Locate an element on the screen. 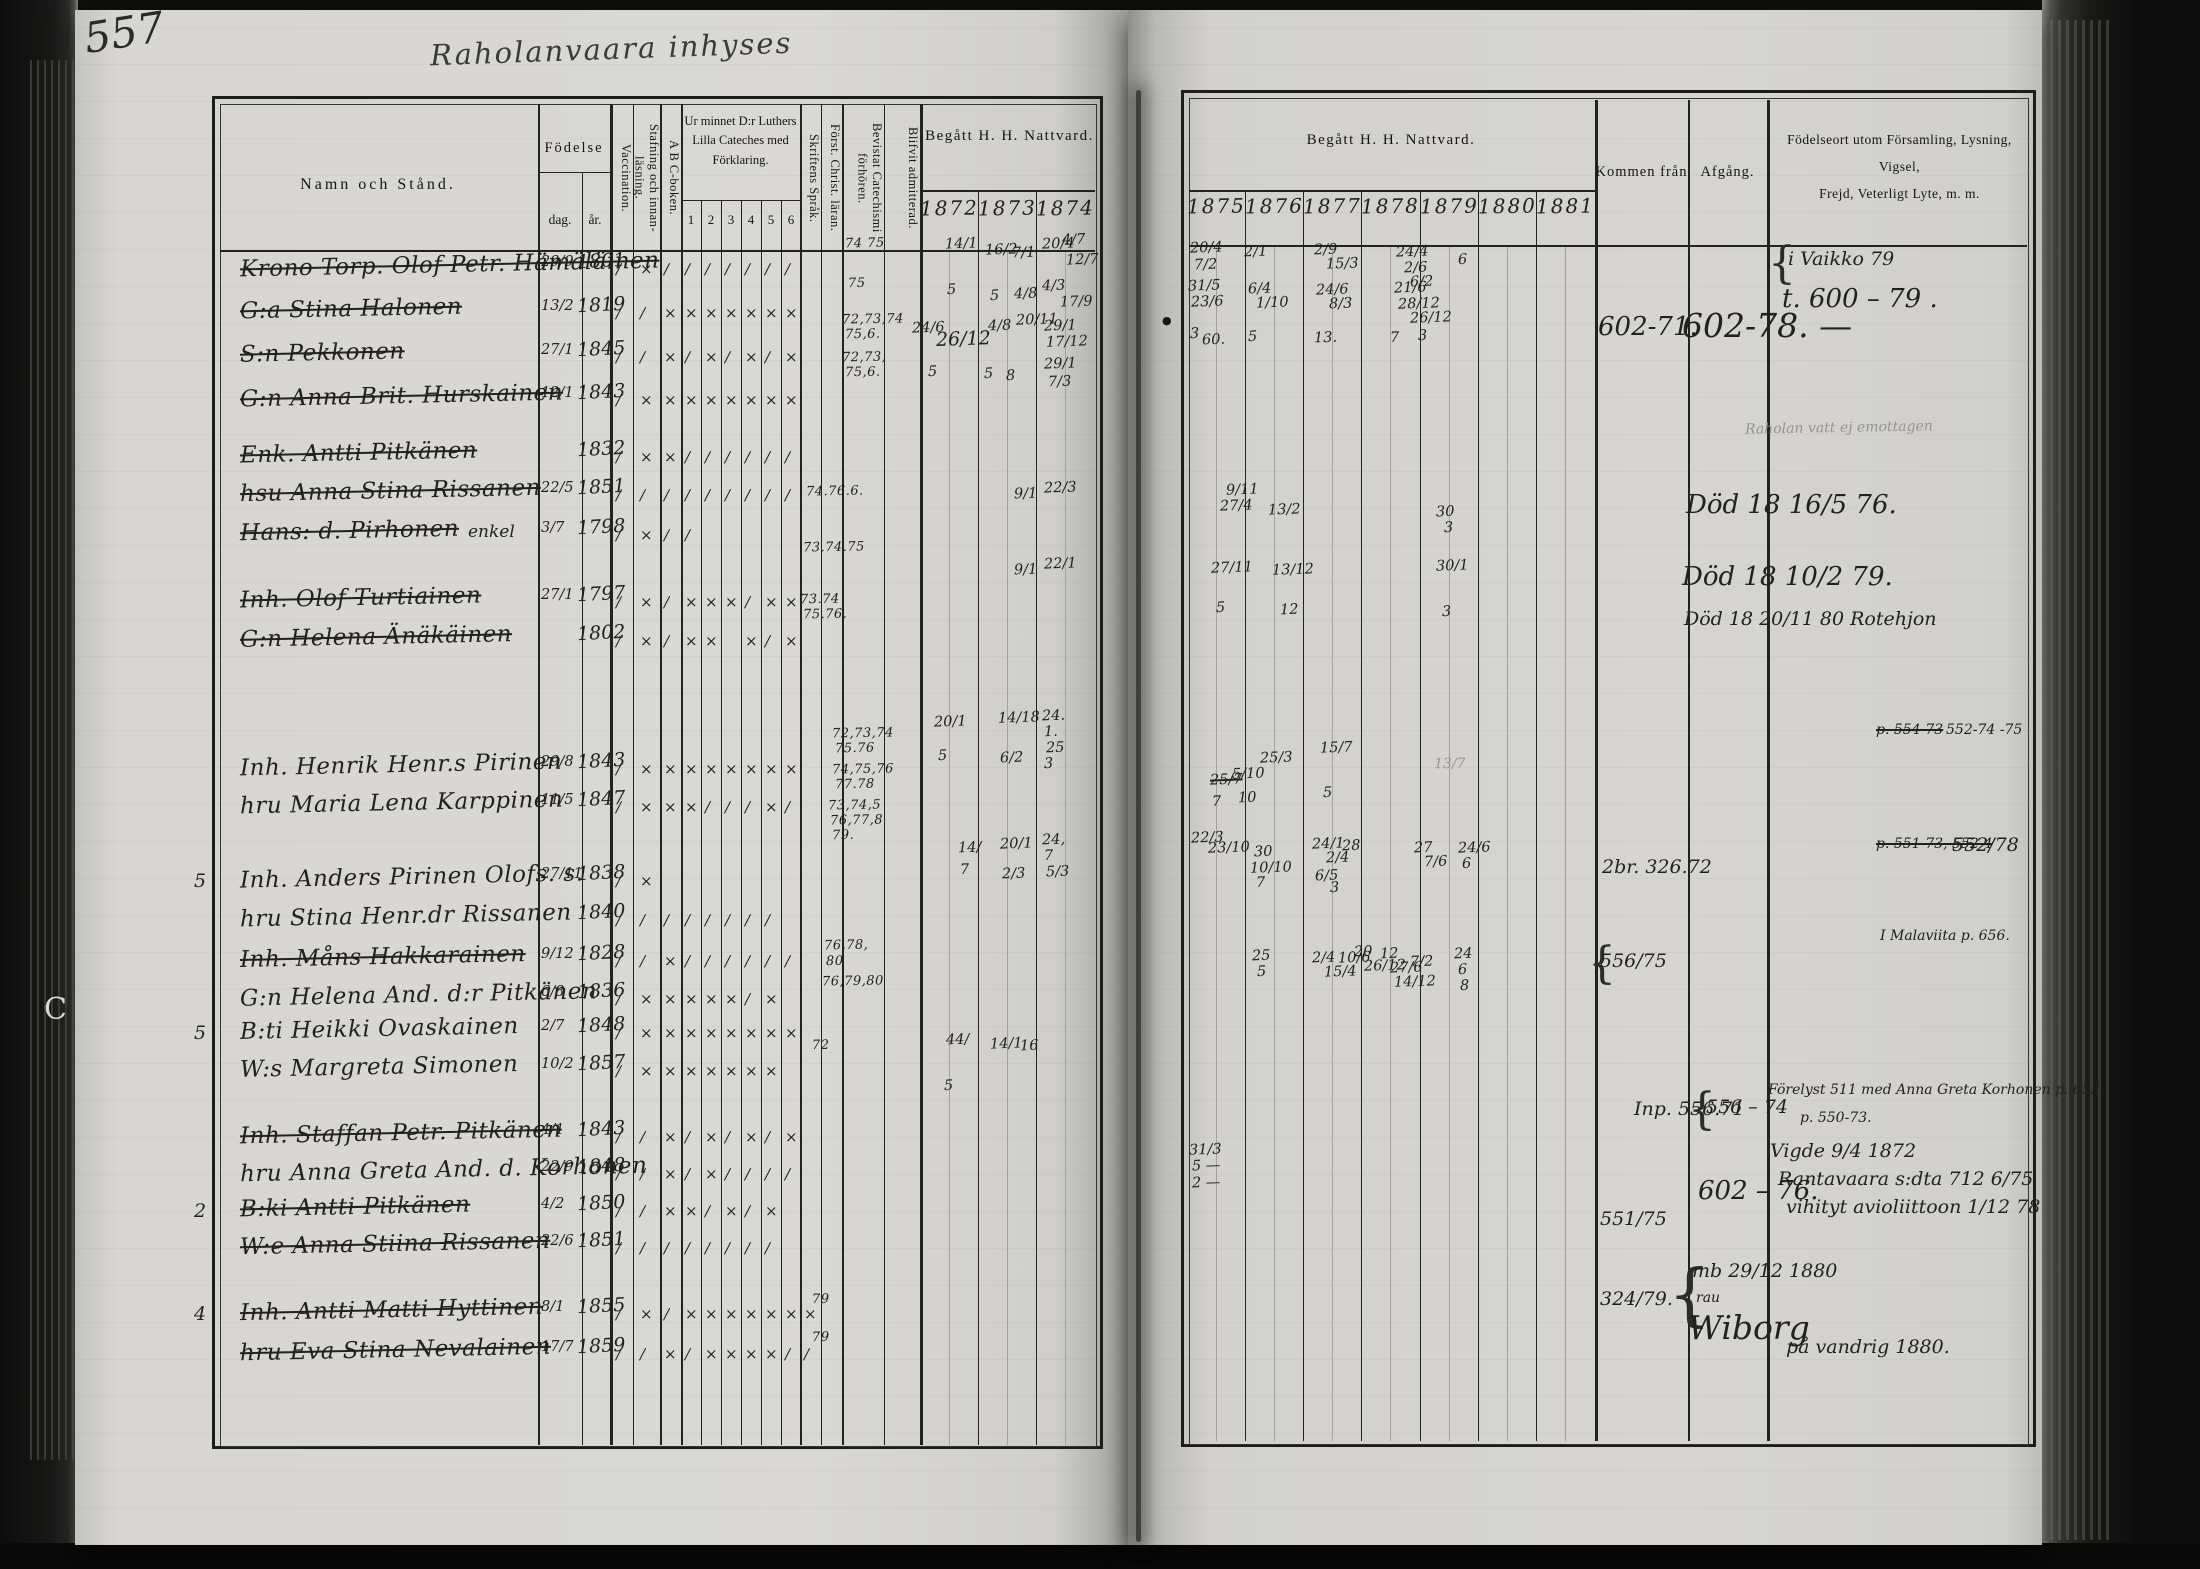 The height and width of the screenshot is (1569, 2200). nattvard-year-label: 1878 is located at coordinates (1390, 206).